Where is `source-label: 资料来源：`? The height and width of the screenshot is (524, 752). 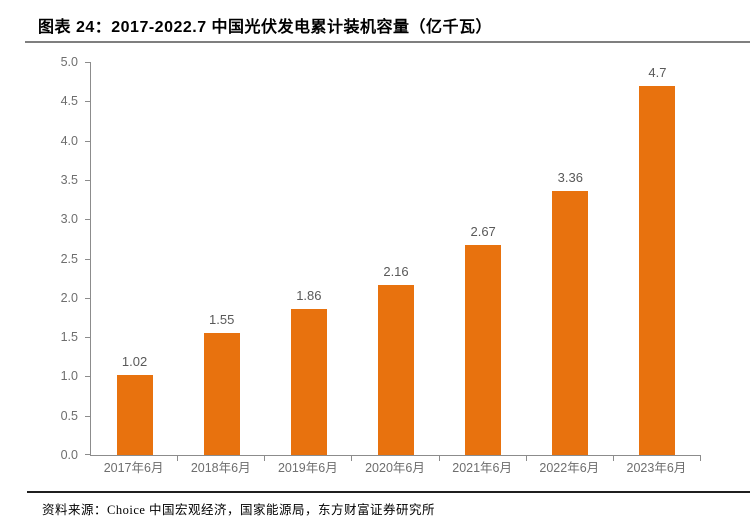
source-label: 资料来源： is located at coordinates (75, 510).